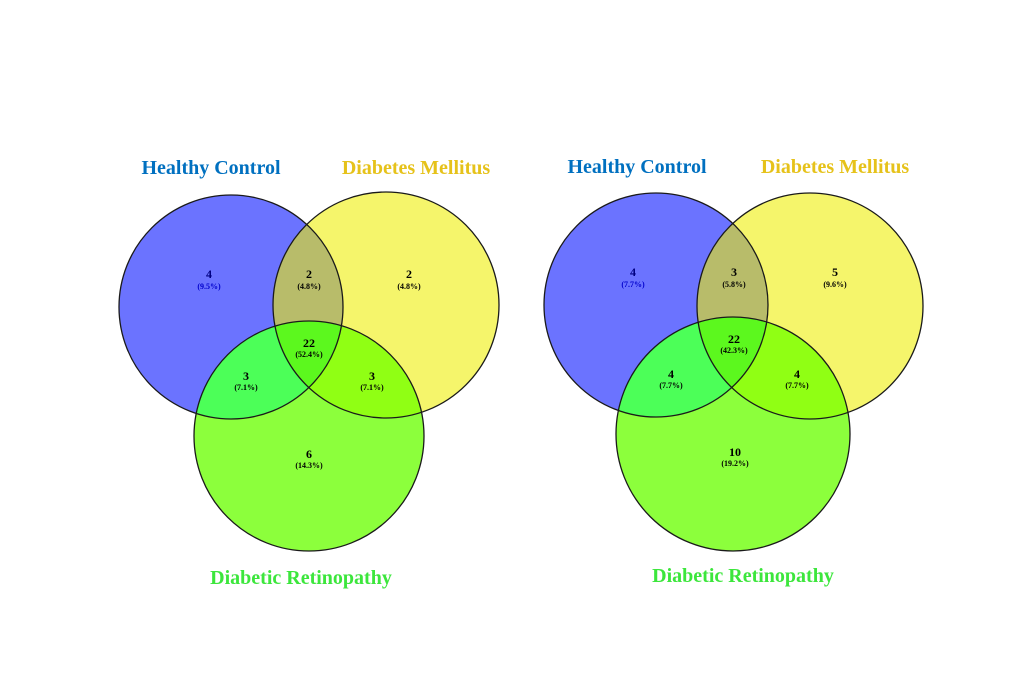 Image resolution: width=1024 pixels, height=682 pixels. I want to click on region-hc-dm-pct: (4.8%), so click(309, 286).